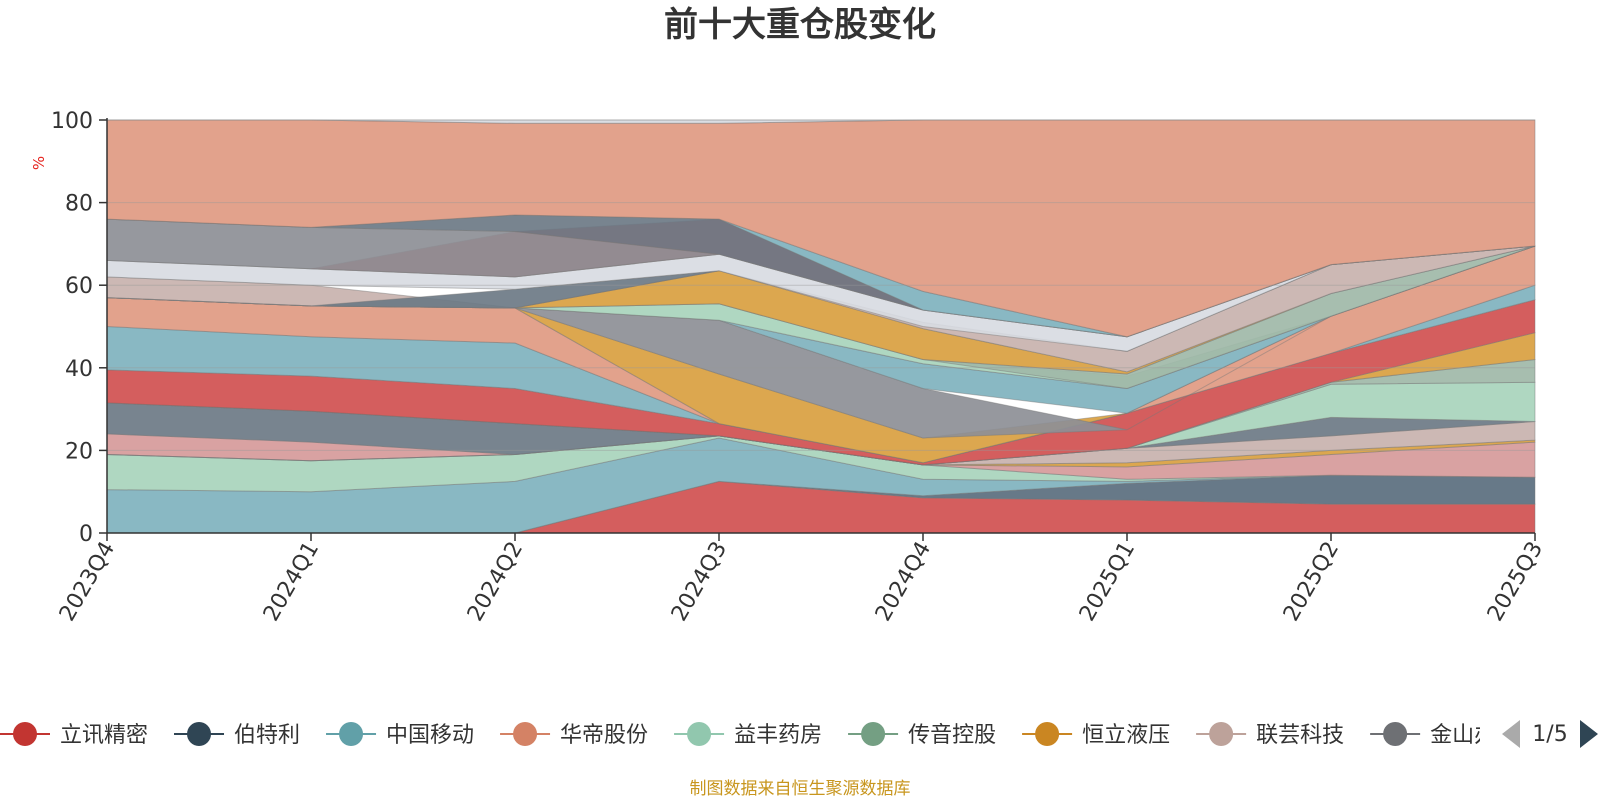 Image resolution: width=1600 pixels, height=800 pixels. Describe the element at coordinates (903, 582) in the screenshot. I see `x-tick-label: 2024Q4` at that location.